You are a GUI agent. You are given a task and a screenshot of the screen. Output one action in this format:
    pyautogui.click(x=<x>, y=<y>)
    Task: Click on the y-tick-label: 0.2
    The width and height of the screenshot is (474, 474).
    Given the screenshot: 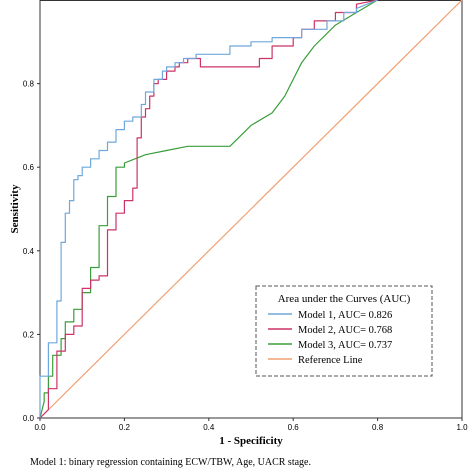 What is the action you would take?
    pyautogui.click(x=29, y=334)
    